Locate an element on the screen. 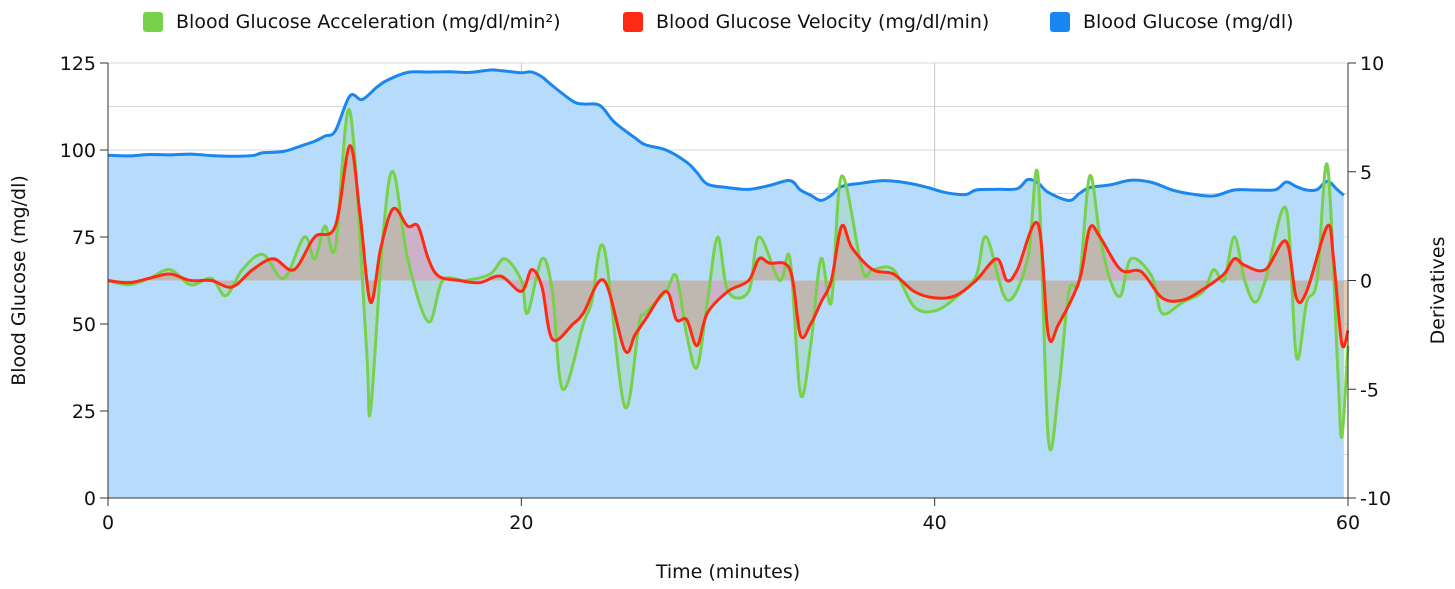  y2-tick-label: 0 is located at coordinates (1366, 282).